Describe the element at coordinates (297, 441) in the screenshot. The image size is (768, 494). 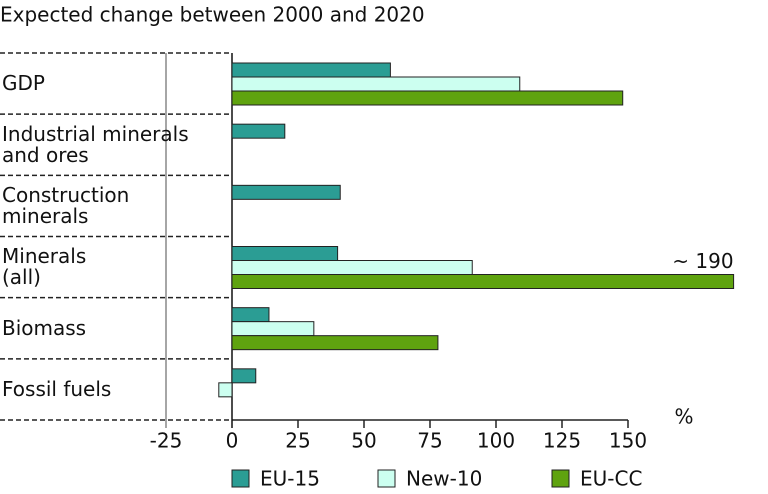
I see `x-tick-label: 25` at that location.